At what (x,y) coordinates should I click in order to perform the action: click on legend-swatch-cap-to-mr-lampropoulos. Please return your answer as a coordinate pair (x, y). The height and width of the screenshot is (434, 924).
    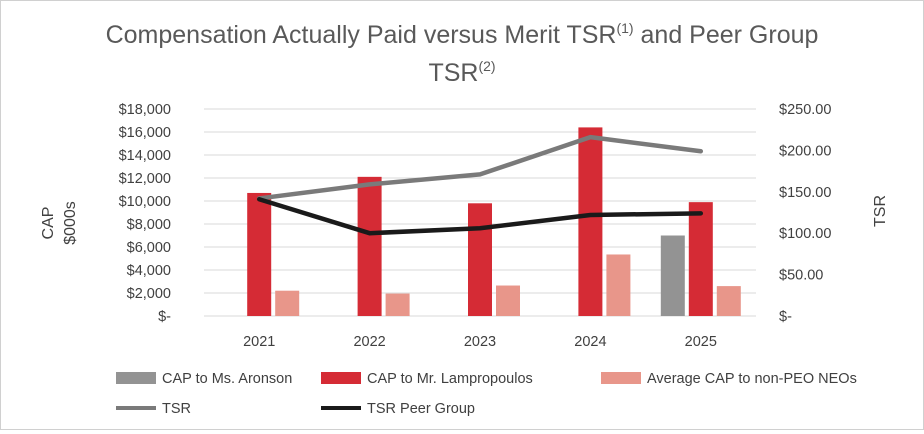
    Looking at the image, I should click on (341, 378).